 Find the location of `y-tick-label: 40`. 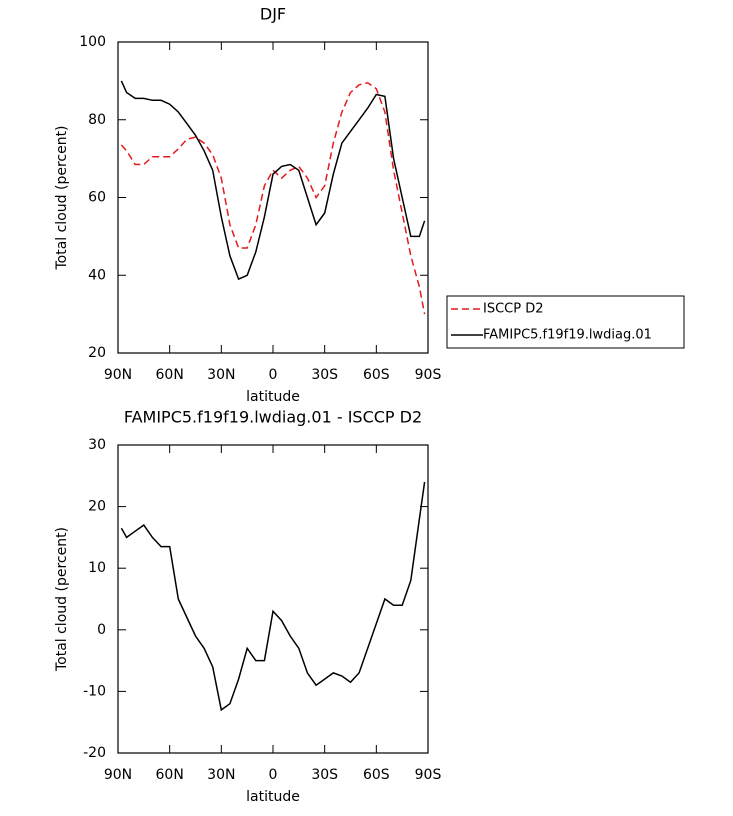

y-tick-label: 40 is located at coordinates (97, 275).